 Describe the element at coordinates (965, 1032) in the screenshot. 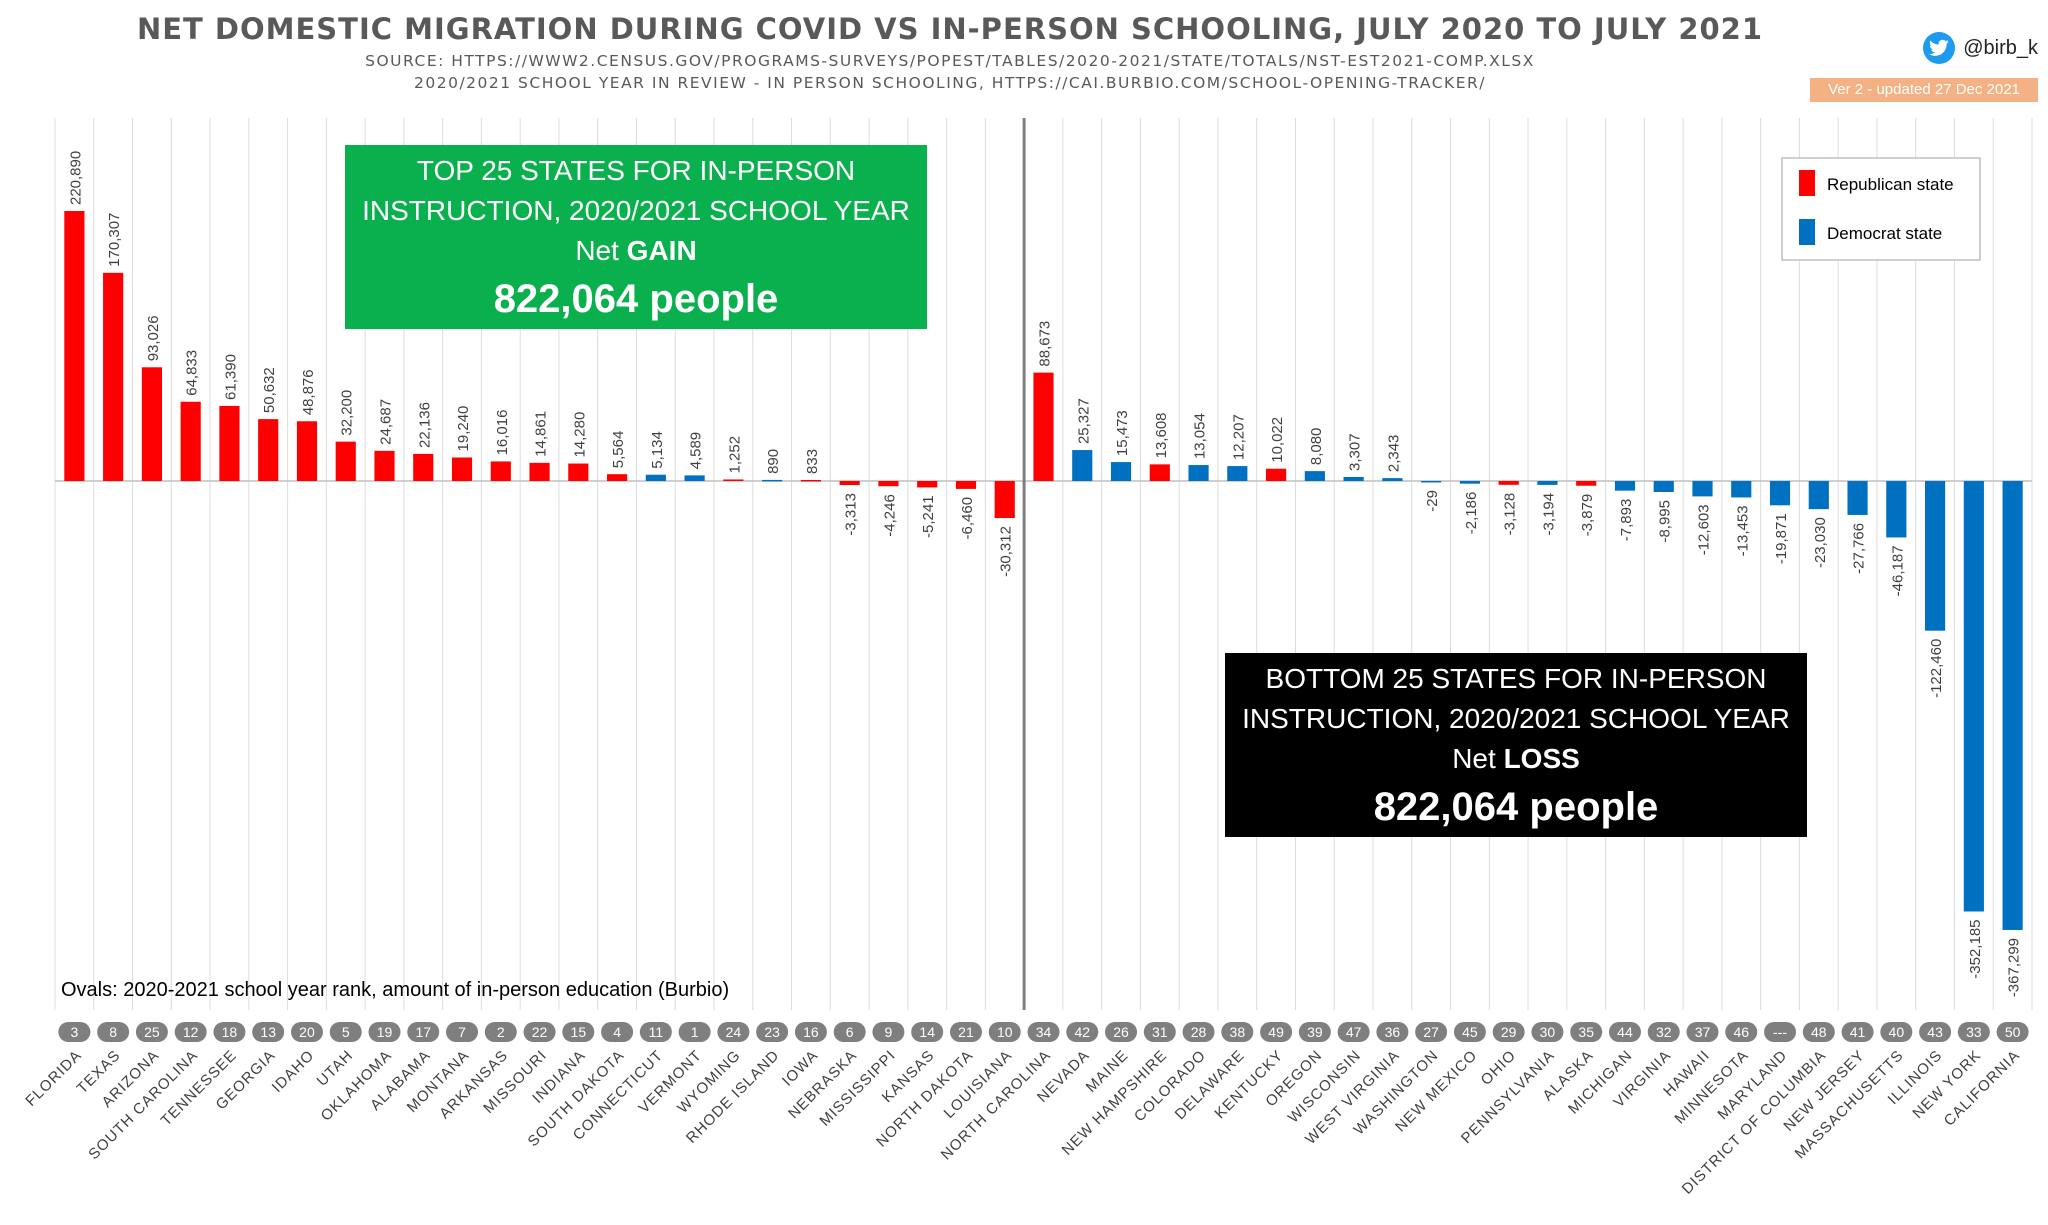

I see `rank-oval: 21` at that location.